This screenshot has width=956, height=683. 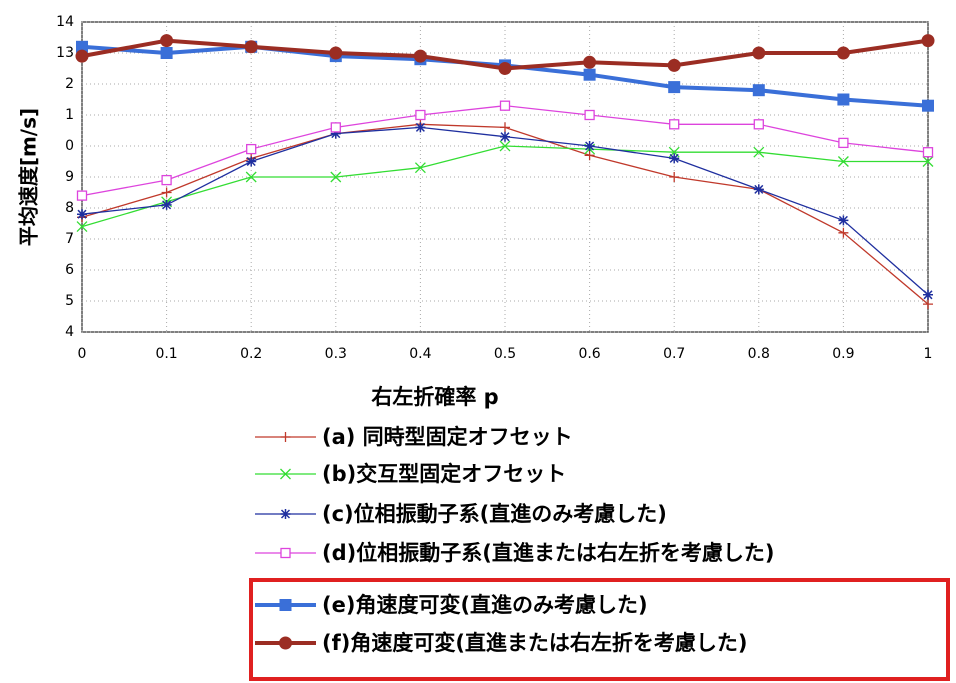 I want to click on x-tick-label: 0.7, so click(x=674, y=354).